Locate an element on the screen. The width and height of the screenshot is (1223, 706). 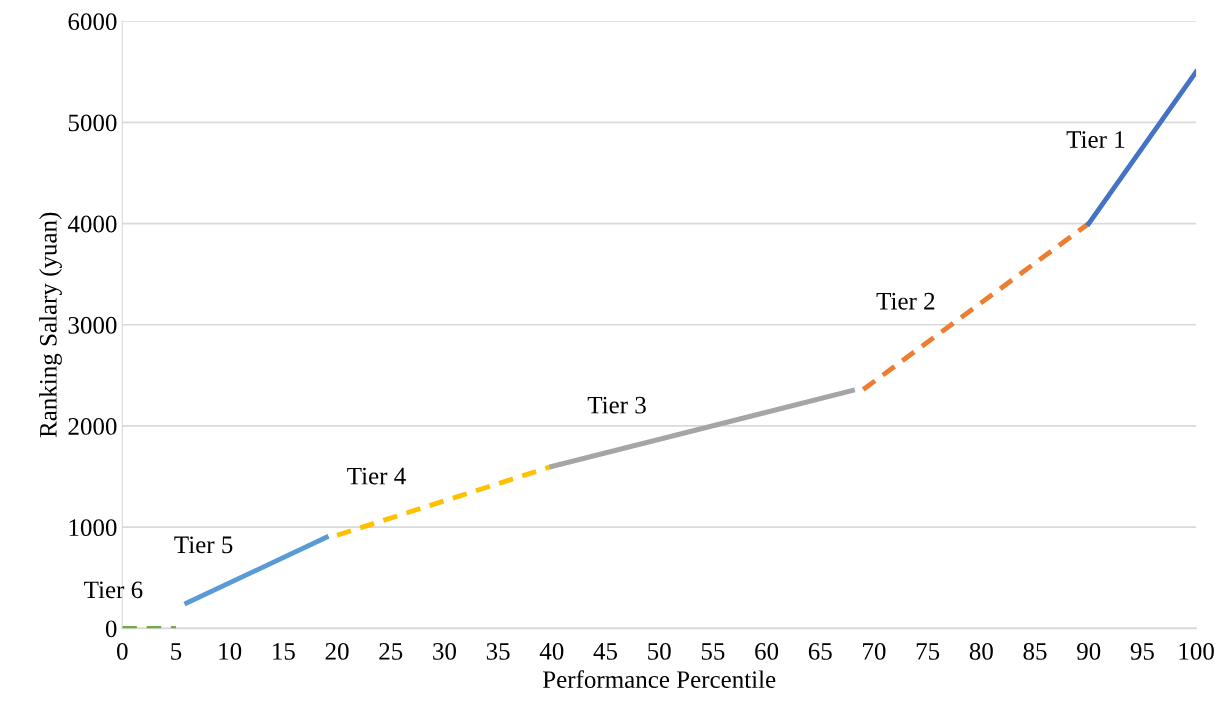
y-tick-label: 2000 is located at coordinates (92, 426).